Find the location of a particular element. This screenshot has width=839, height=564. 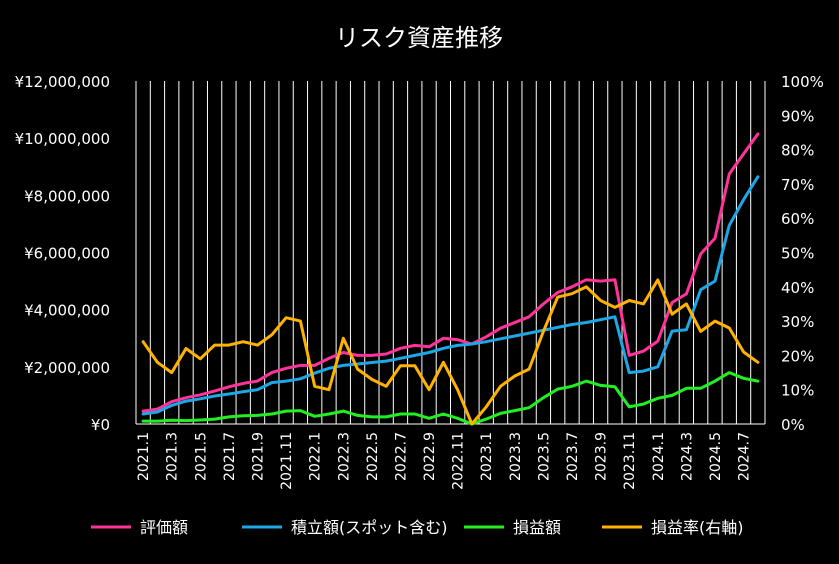

legend-label: 損益率(右軸) is located at coordinates (697, 527).